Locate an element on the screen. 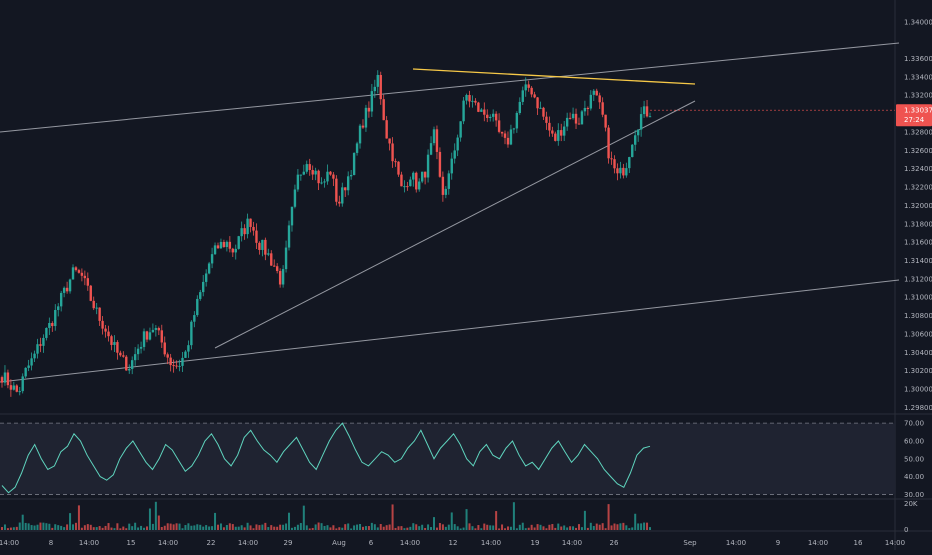 This screenshot has width=932, height=555. price-tick-label: 1.31000 is located at coordinates (918, 298).